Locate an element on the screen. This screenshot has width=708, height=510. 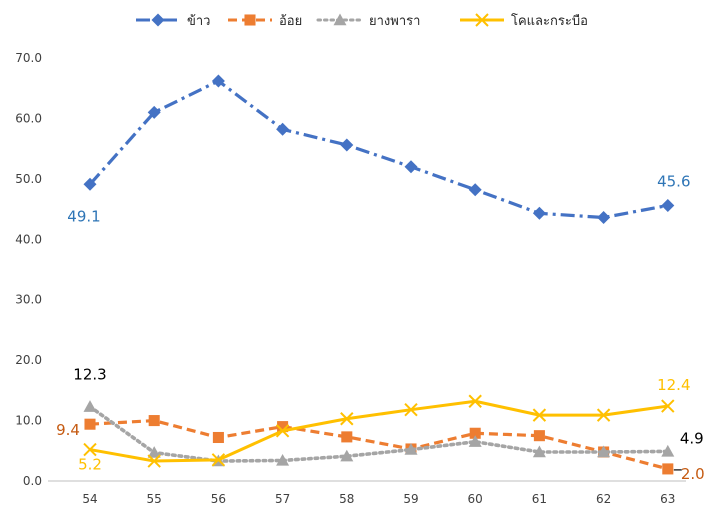
legend-entry: อ้อย is located at coordinates (265, 21).